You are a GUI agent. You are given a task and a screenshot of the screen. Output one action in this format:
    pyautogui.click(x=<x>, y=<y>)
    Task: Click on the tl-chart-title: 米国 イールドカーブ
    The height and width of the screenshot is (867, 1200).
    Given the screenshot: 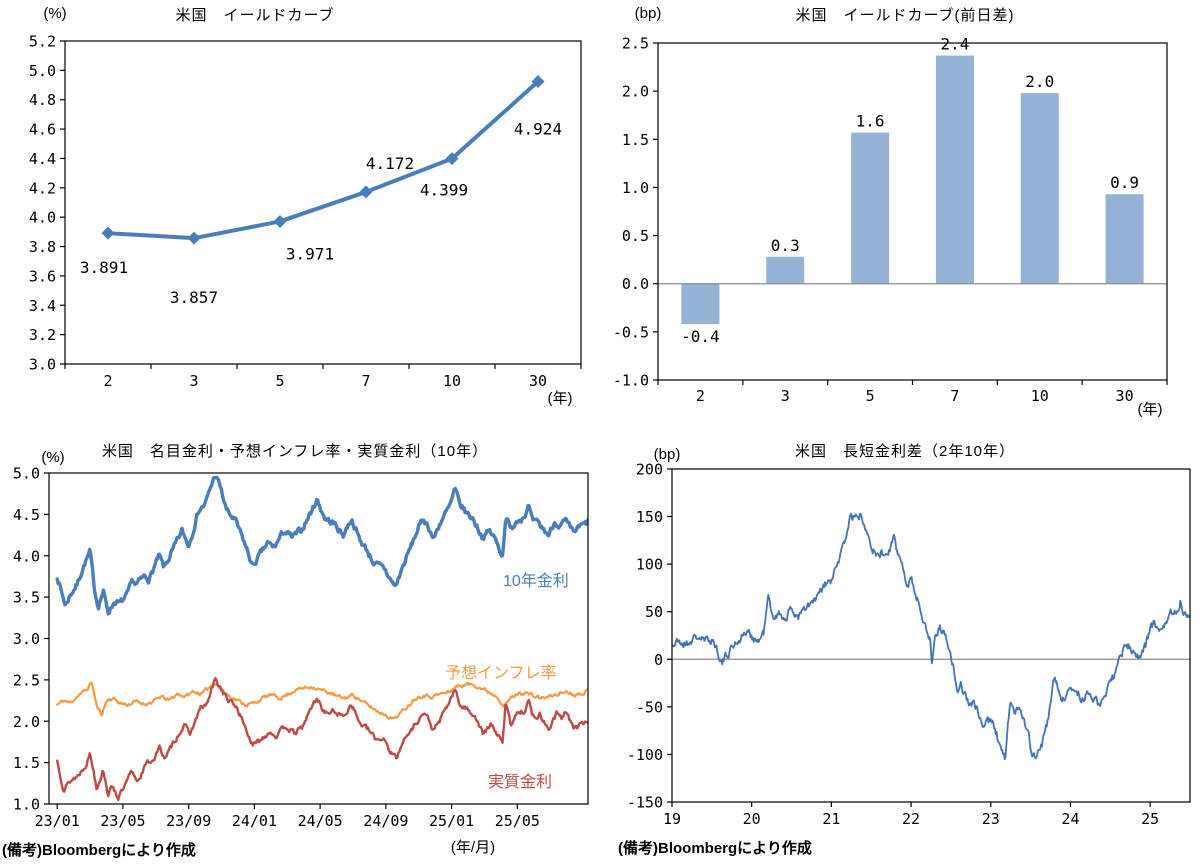 What is the action you would take?
    pyautogui.click(x=255, y=15)
    